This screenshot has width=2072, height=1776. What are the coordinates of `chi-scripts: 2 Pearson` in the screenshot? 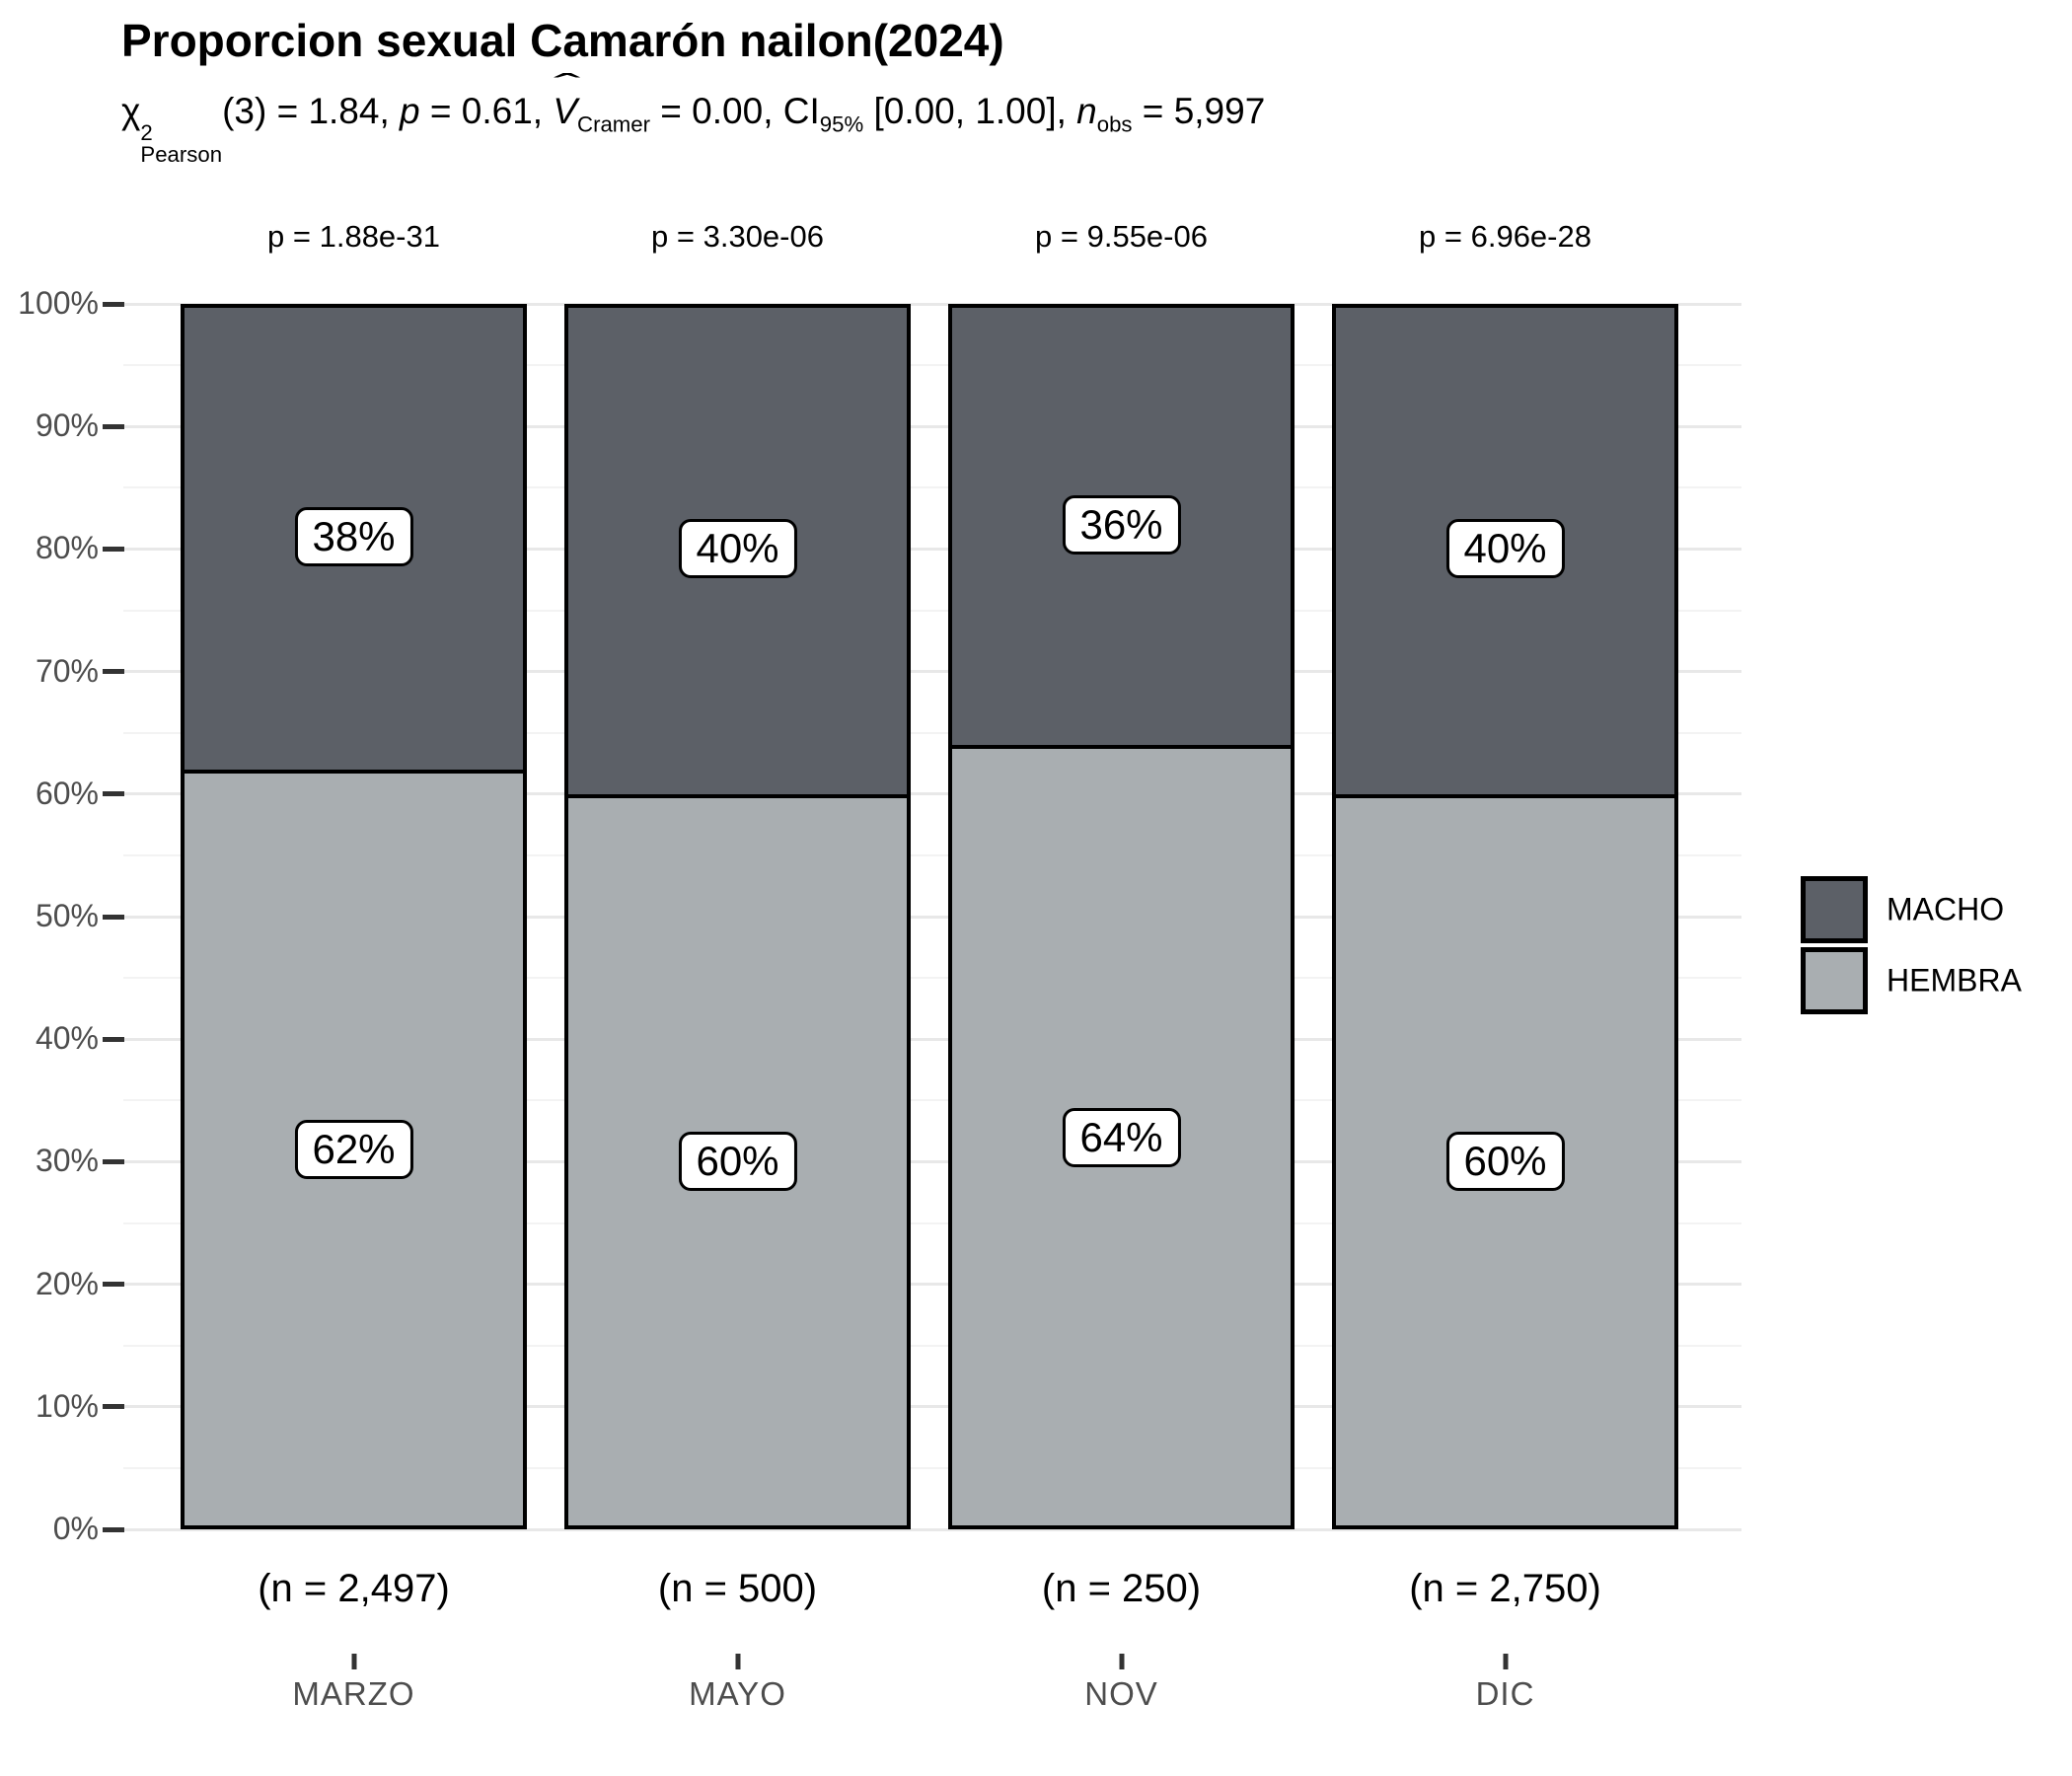 It's located at (181, 143).